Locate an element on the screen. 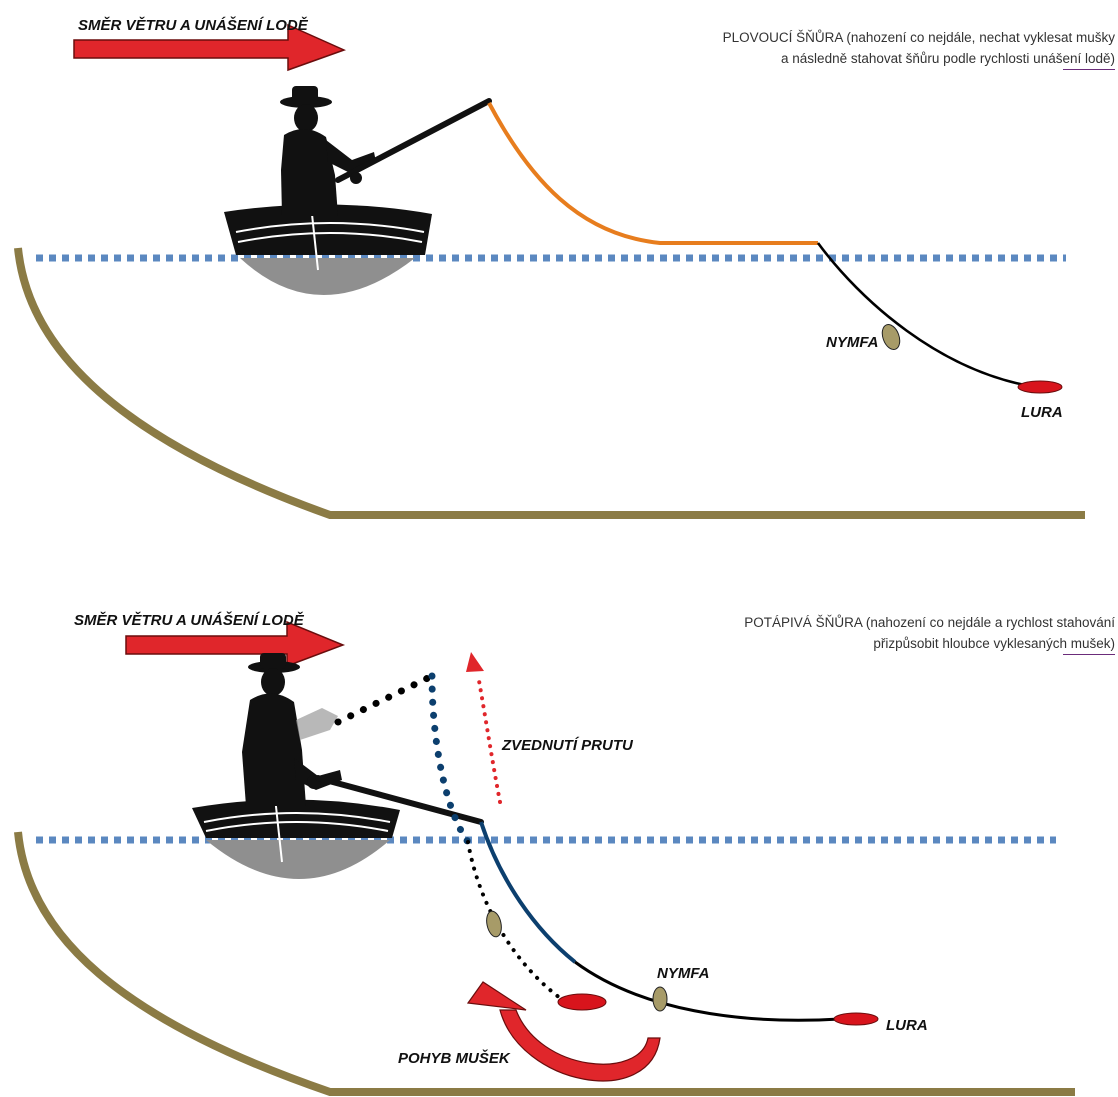 Image resolution: width=1118 pixels, height=1097 pixels. boat-bottom is located at coordinates (296, 818).